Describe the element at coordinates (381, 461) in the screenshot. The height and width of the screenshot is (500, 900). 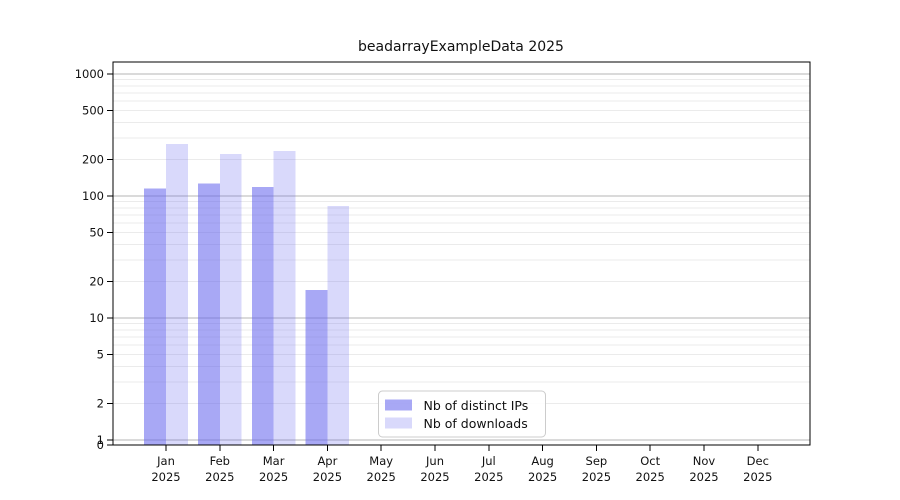
I see `x-tick-label-month: May` at that location.